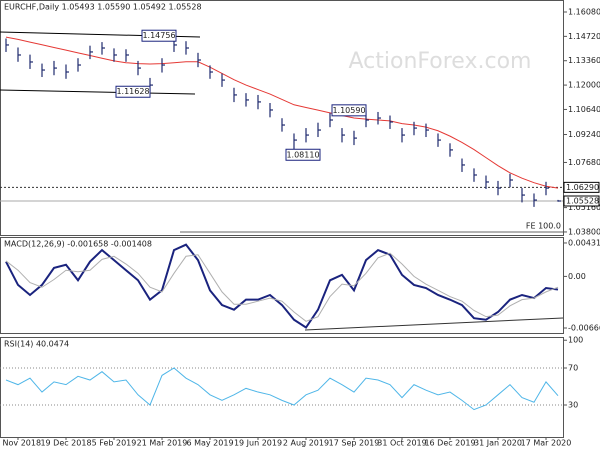  I want to click on price-label: 1.06290, so click(582, 187).